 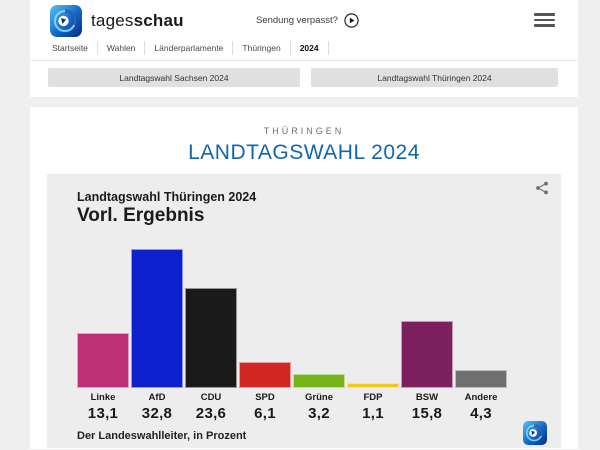 What do you see at coordinates (427, 397) in the screenshot?
I see `bar-label: BSW` at bounding box center [427, 397].